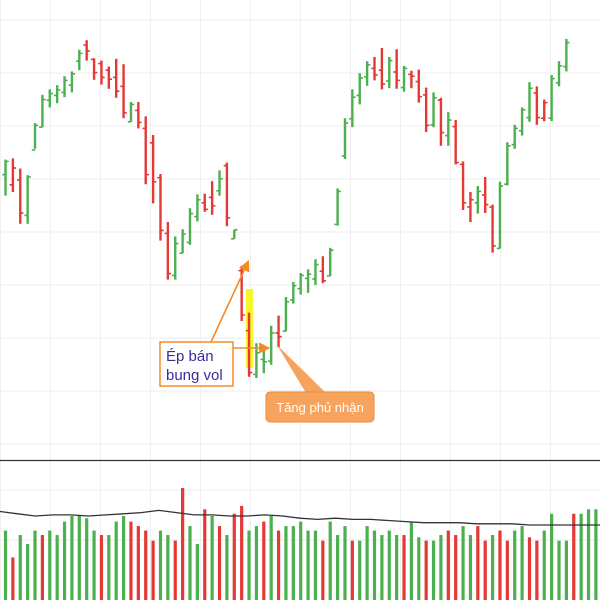 Image resolution: width=600 pixels, height=600 pixels. Describe the element at coordinates (196, 364) in the screenshot. I see `annotation-box: Ép bán bung vol` at that location.